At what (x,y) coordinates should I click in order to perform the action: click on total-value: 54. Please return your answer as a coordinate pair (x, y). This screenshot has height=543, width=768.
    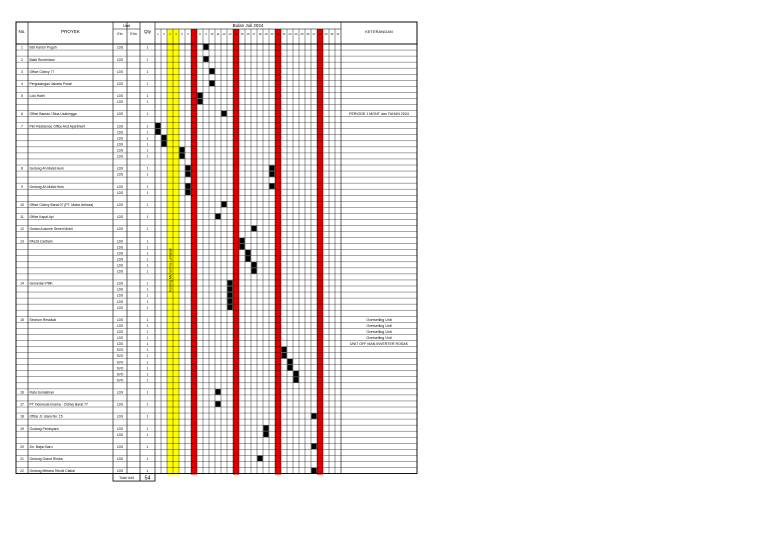
    Looking at the image, I should click on (147, 478).